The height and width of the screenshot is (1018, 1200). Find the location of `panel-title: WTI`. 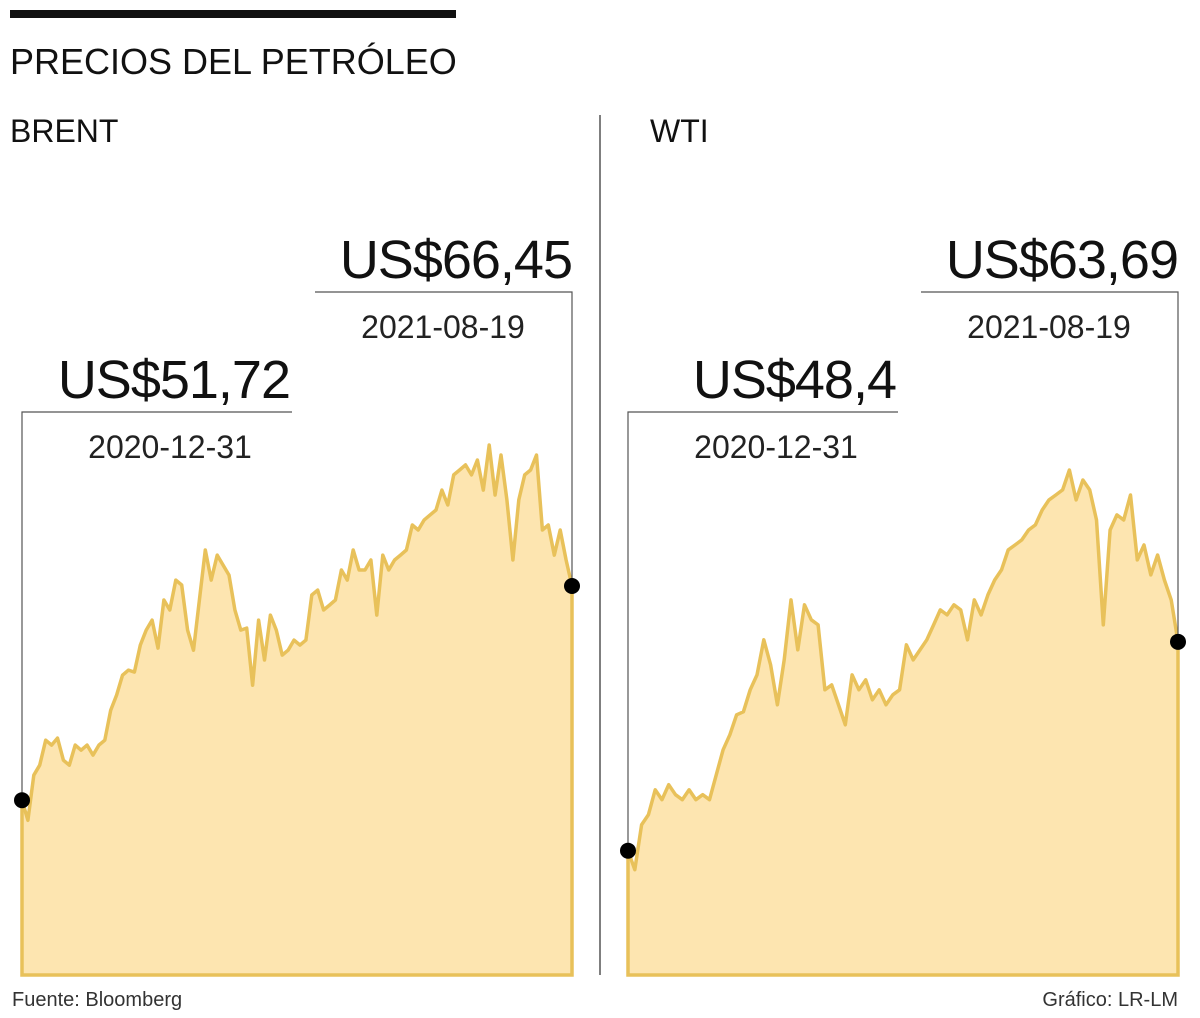

panel-title: WTI is located at coordinates (679, 131).